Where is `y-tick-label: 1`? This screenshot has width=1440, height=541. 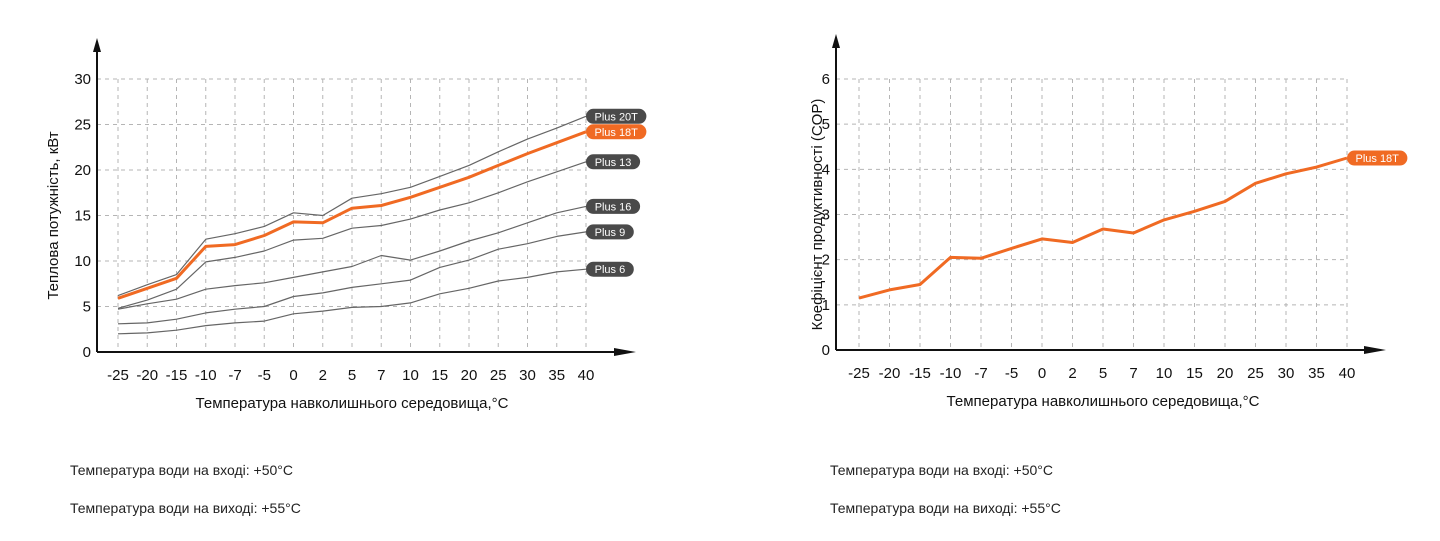 y-tick-label: 1 is located at coordinates (826, 305).